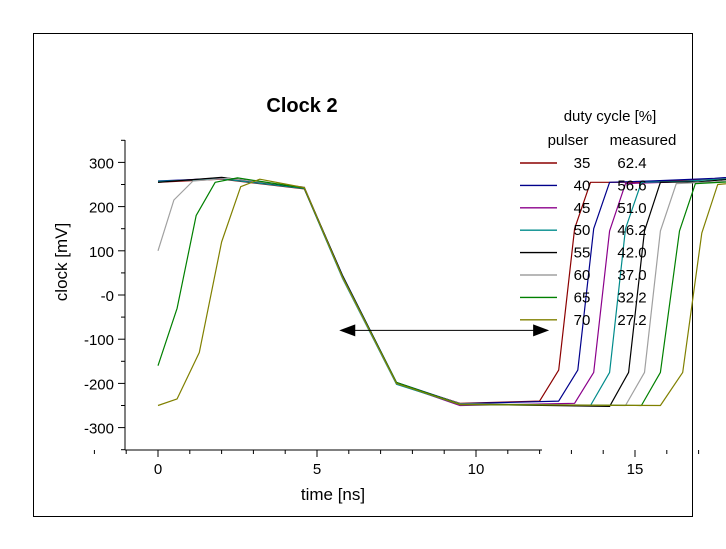 The image size is (726, 549). Describe the element at coordinates (631, 275) in the screenshot. I see `legend-measured-60: 37.0` at that location.